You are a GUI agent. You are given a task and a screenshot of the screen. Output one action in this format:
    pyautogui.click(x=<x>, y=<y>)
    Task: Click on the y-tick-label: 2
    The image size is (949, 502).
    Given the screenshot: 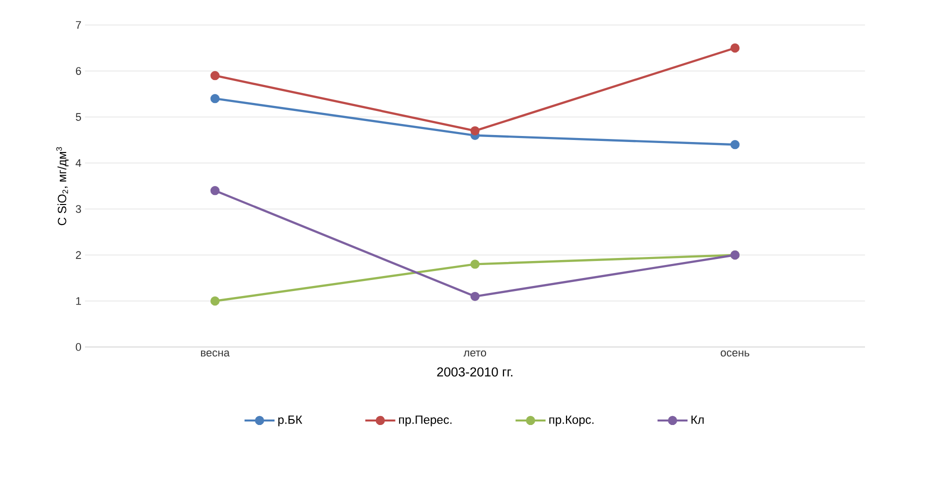 What is the action you would take?
    pyautogui.click(x=78, y=255)
    